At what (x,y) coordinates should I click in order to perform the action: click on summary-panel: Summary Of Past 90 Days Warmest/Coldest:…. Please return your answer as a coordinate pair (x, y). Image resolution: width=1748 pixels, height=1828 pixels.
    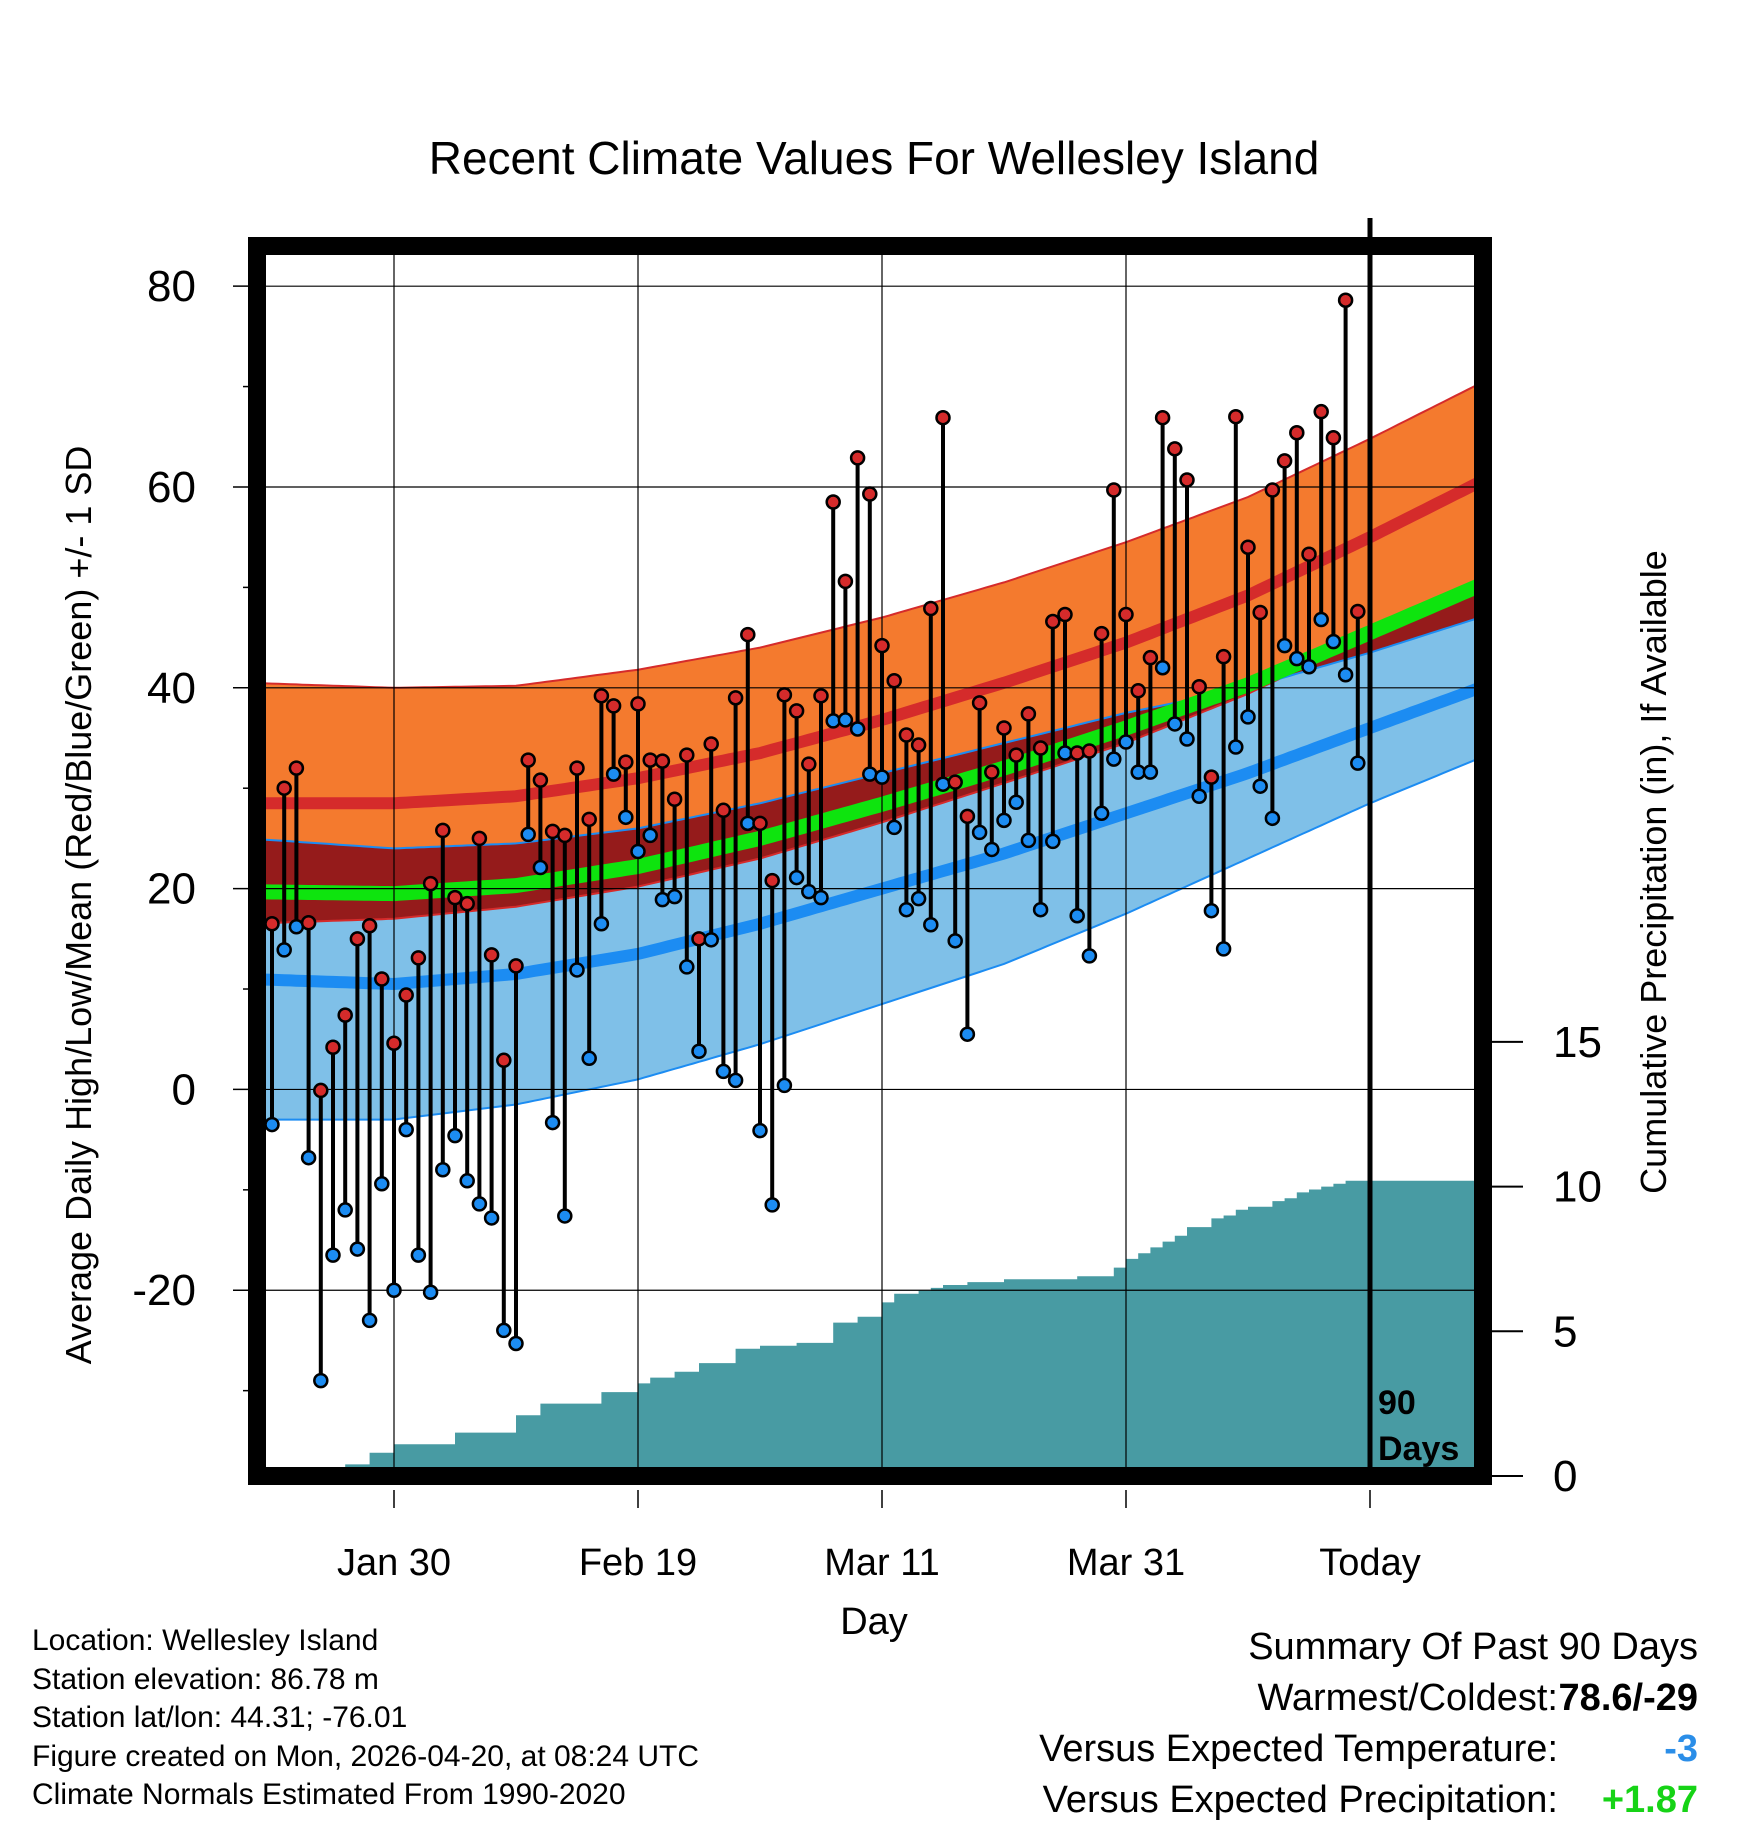
    Looking at the image, I should click on (1318, 1724).